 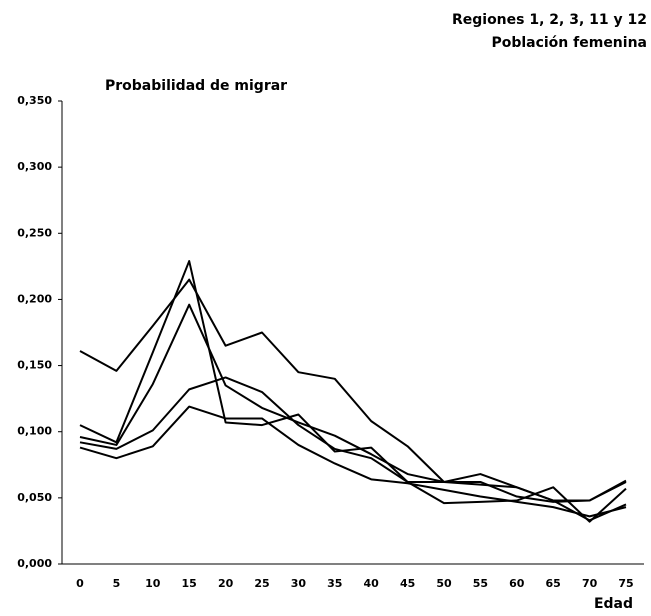 I want to click on y-tick-label: 0,150, so click(x=34, y=365).